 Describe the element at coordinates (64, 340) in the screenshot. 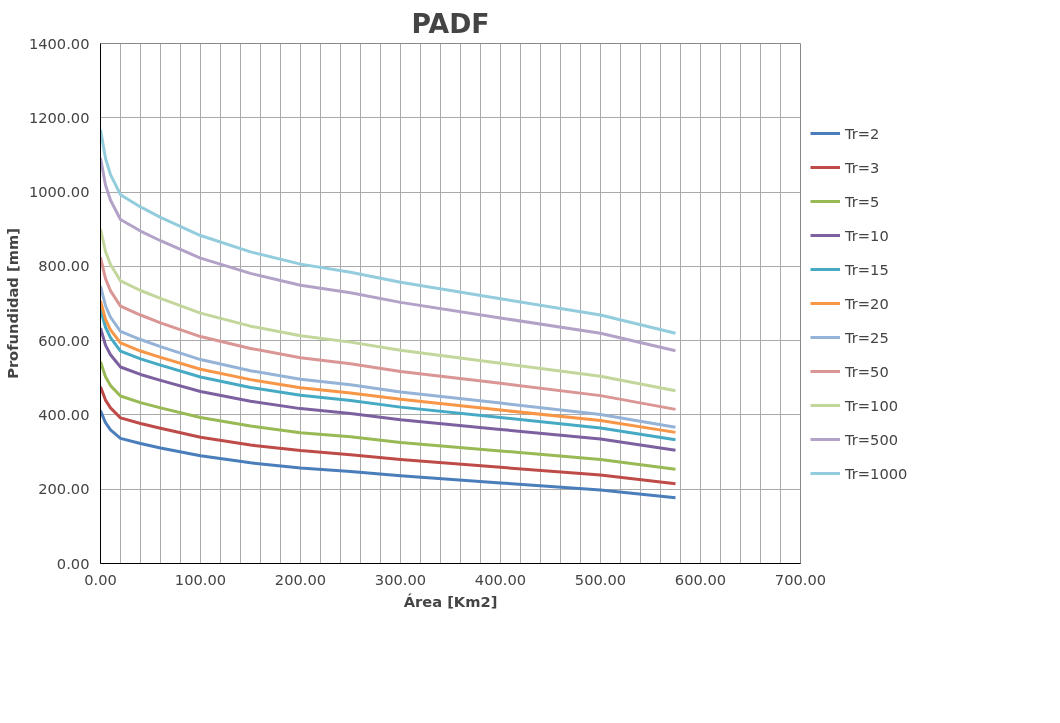

I see `y-tick-label: 600.00` at that location.